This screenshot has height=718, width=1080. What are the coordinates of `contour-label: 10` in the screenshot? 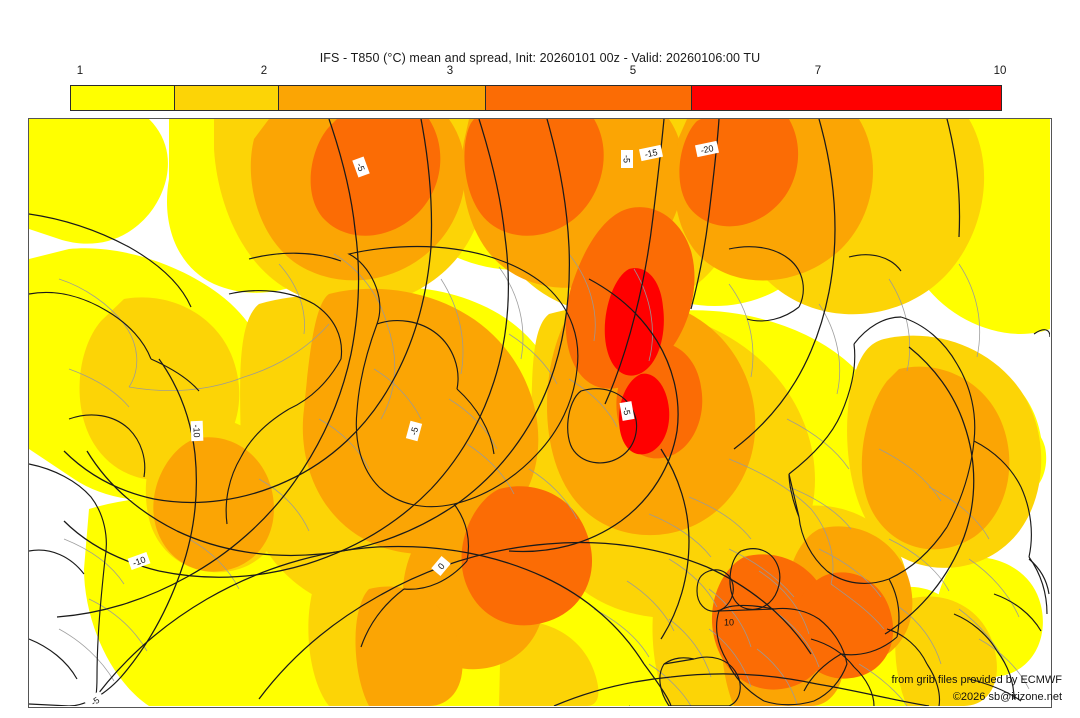 It's located at (729, 622).